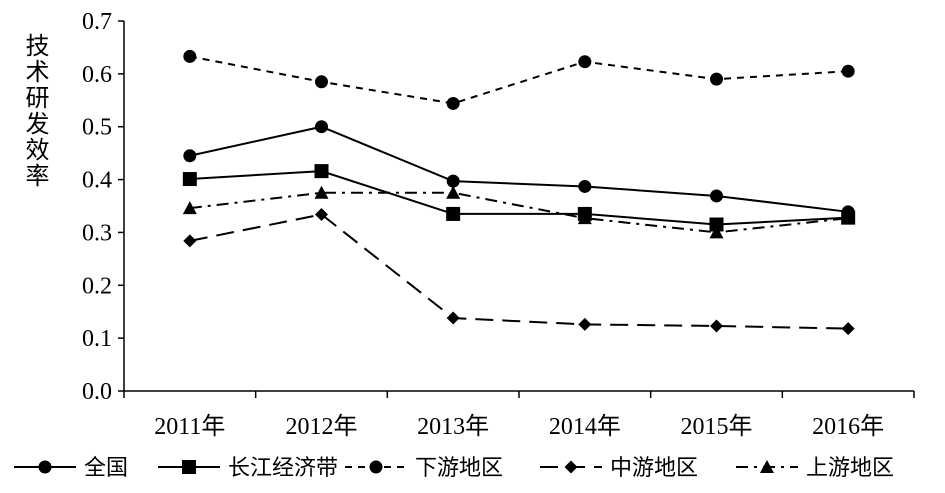  I want to click on y-tick-label: 0.1, so click(97, 339).